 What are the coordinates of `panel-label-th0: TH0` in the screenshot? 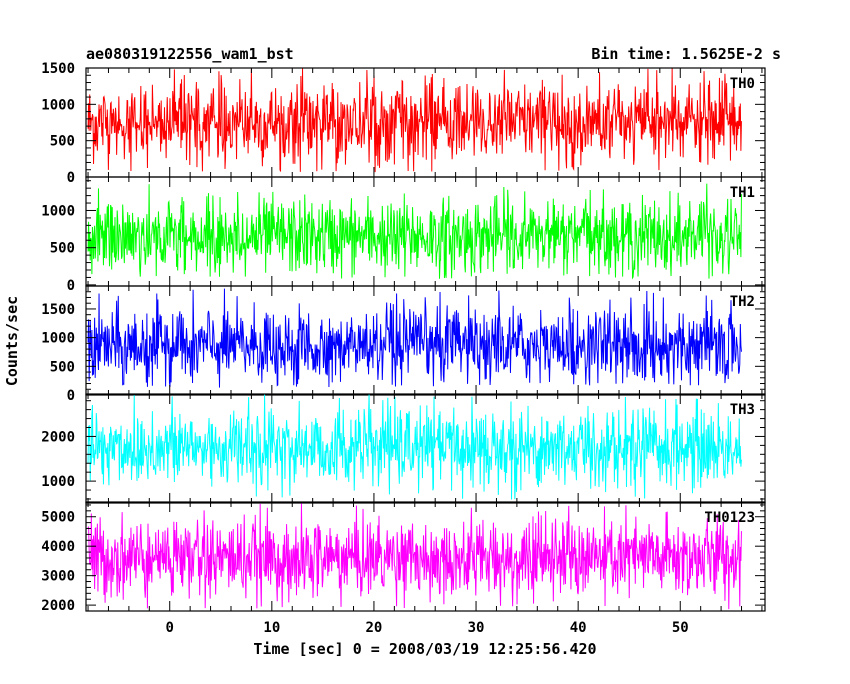 It's located at (742, 84).